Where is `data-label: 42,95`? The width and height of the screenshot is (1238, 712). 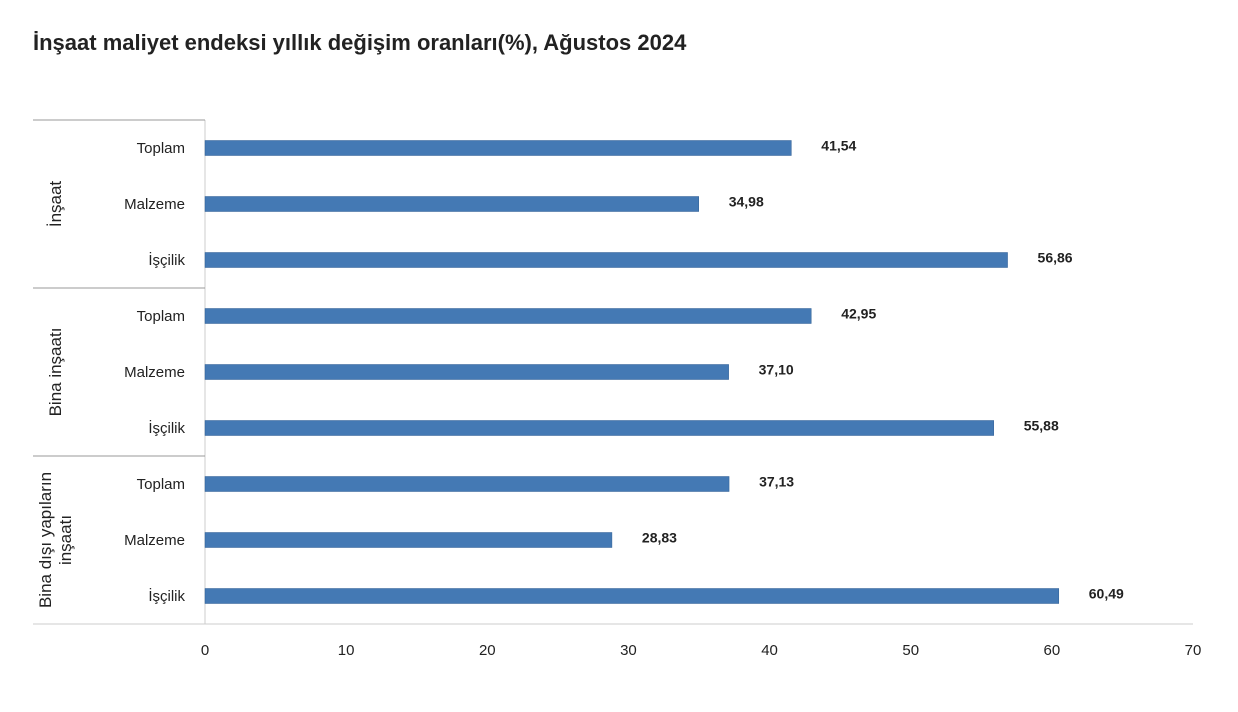
data-label: 42,95 is located at coordinates (858, 314).